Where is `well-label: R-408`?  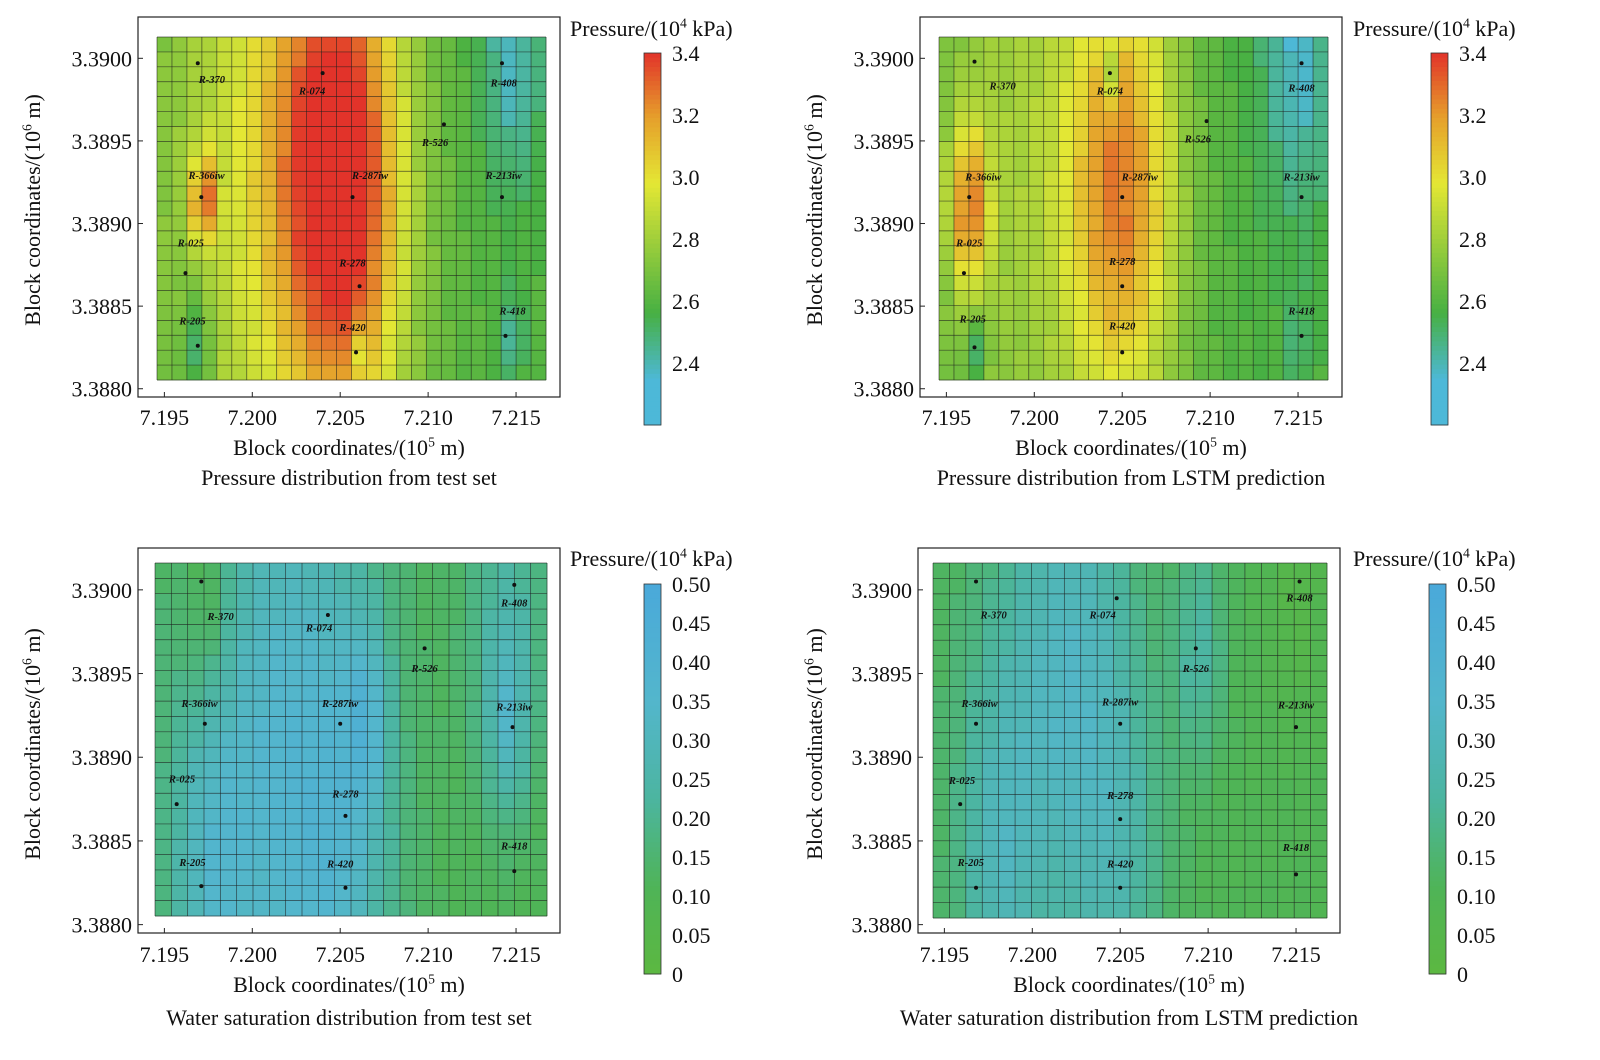
well-label: R-408 is located at coordinates (514, 604).